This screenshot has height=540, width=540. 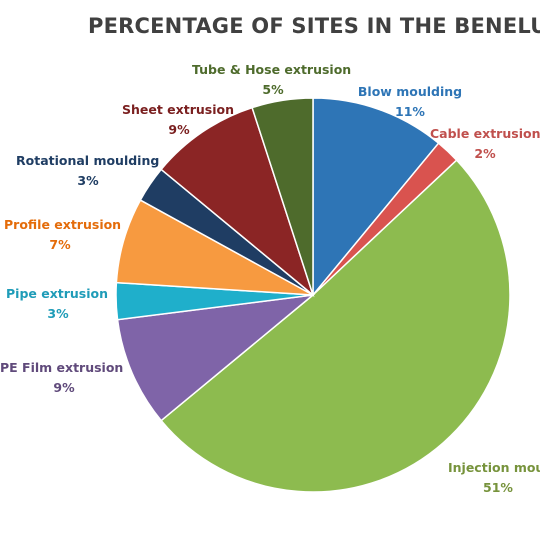 I want to click on slice-label-name: Pipe extrusion, so click(x=57, y=293).